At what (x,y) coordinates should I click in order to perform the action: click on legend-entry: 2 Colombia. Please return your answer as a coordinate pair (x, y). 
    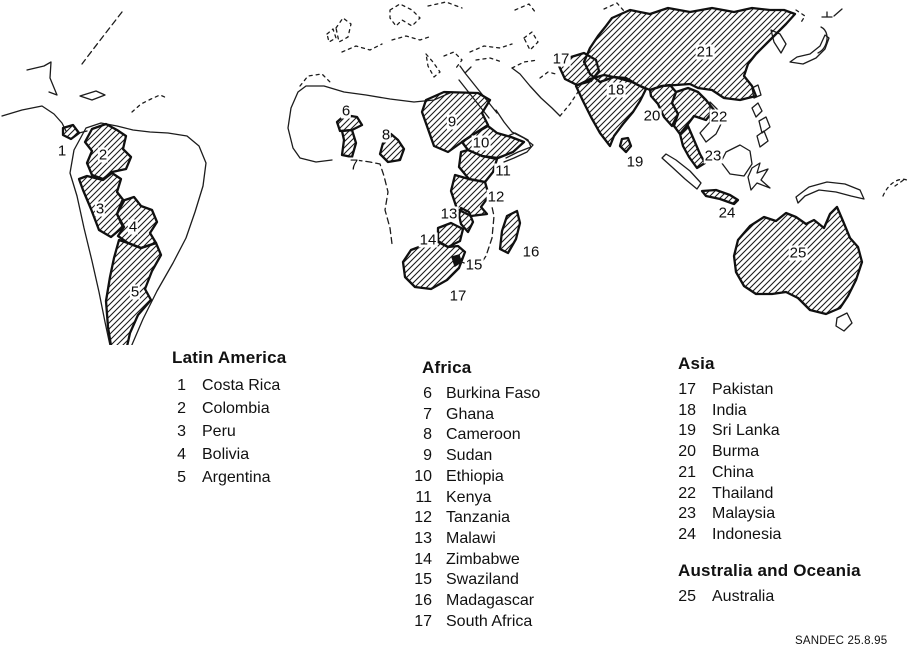
    Looking at the image, I should click on (226, 408).